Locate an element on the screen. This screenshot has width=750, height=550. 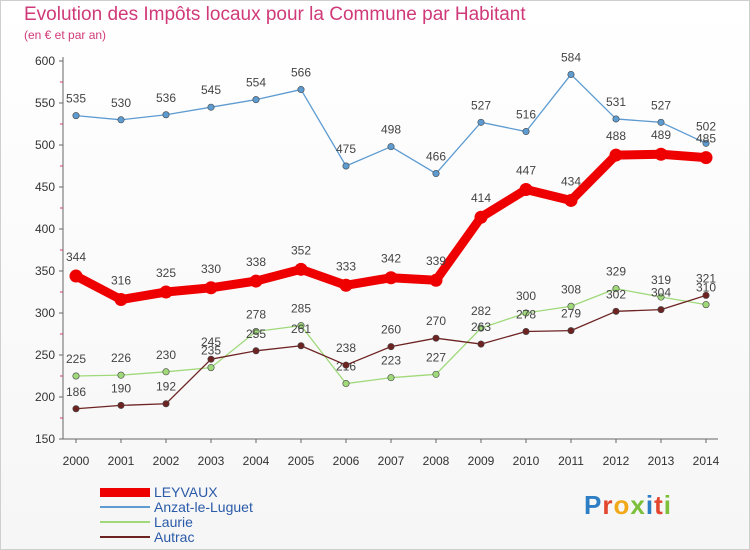
chart-subtitle: (en € et par an) is located at coordinates (65, 35).